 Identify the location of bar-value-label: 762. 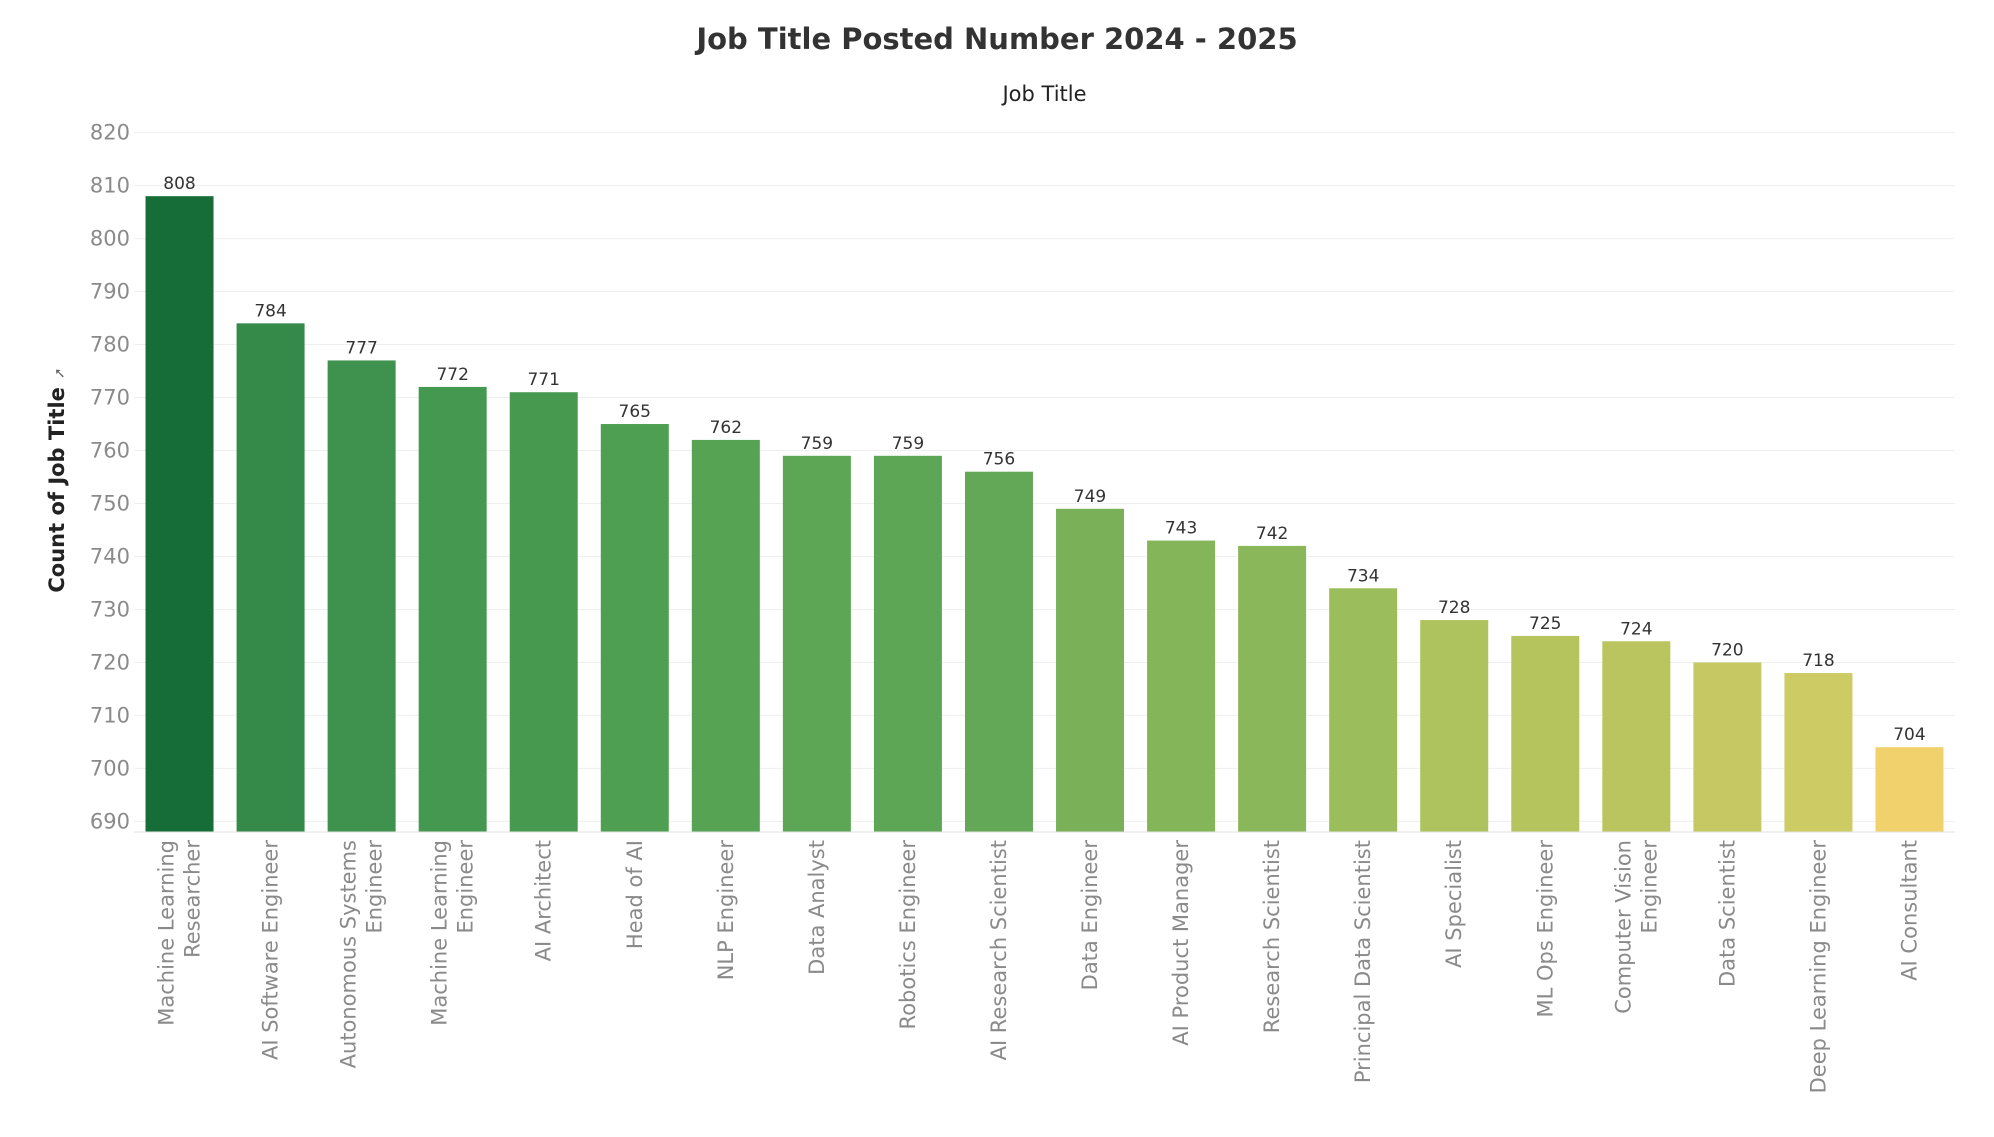
(726, 428).